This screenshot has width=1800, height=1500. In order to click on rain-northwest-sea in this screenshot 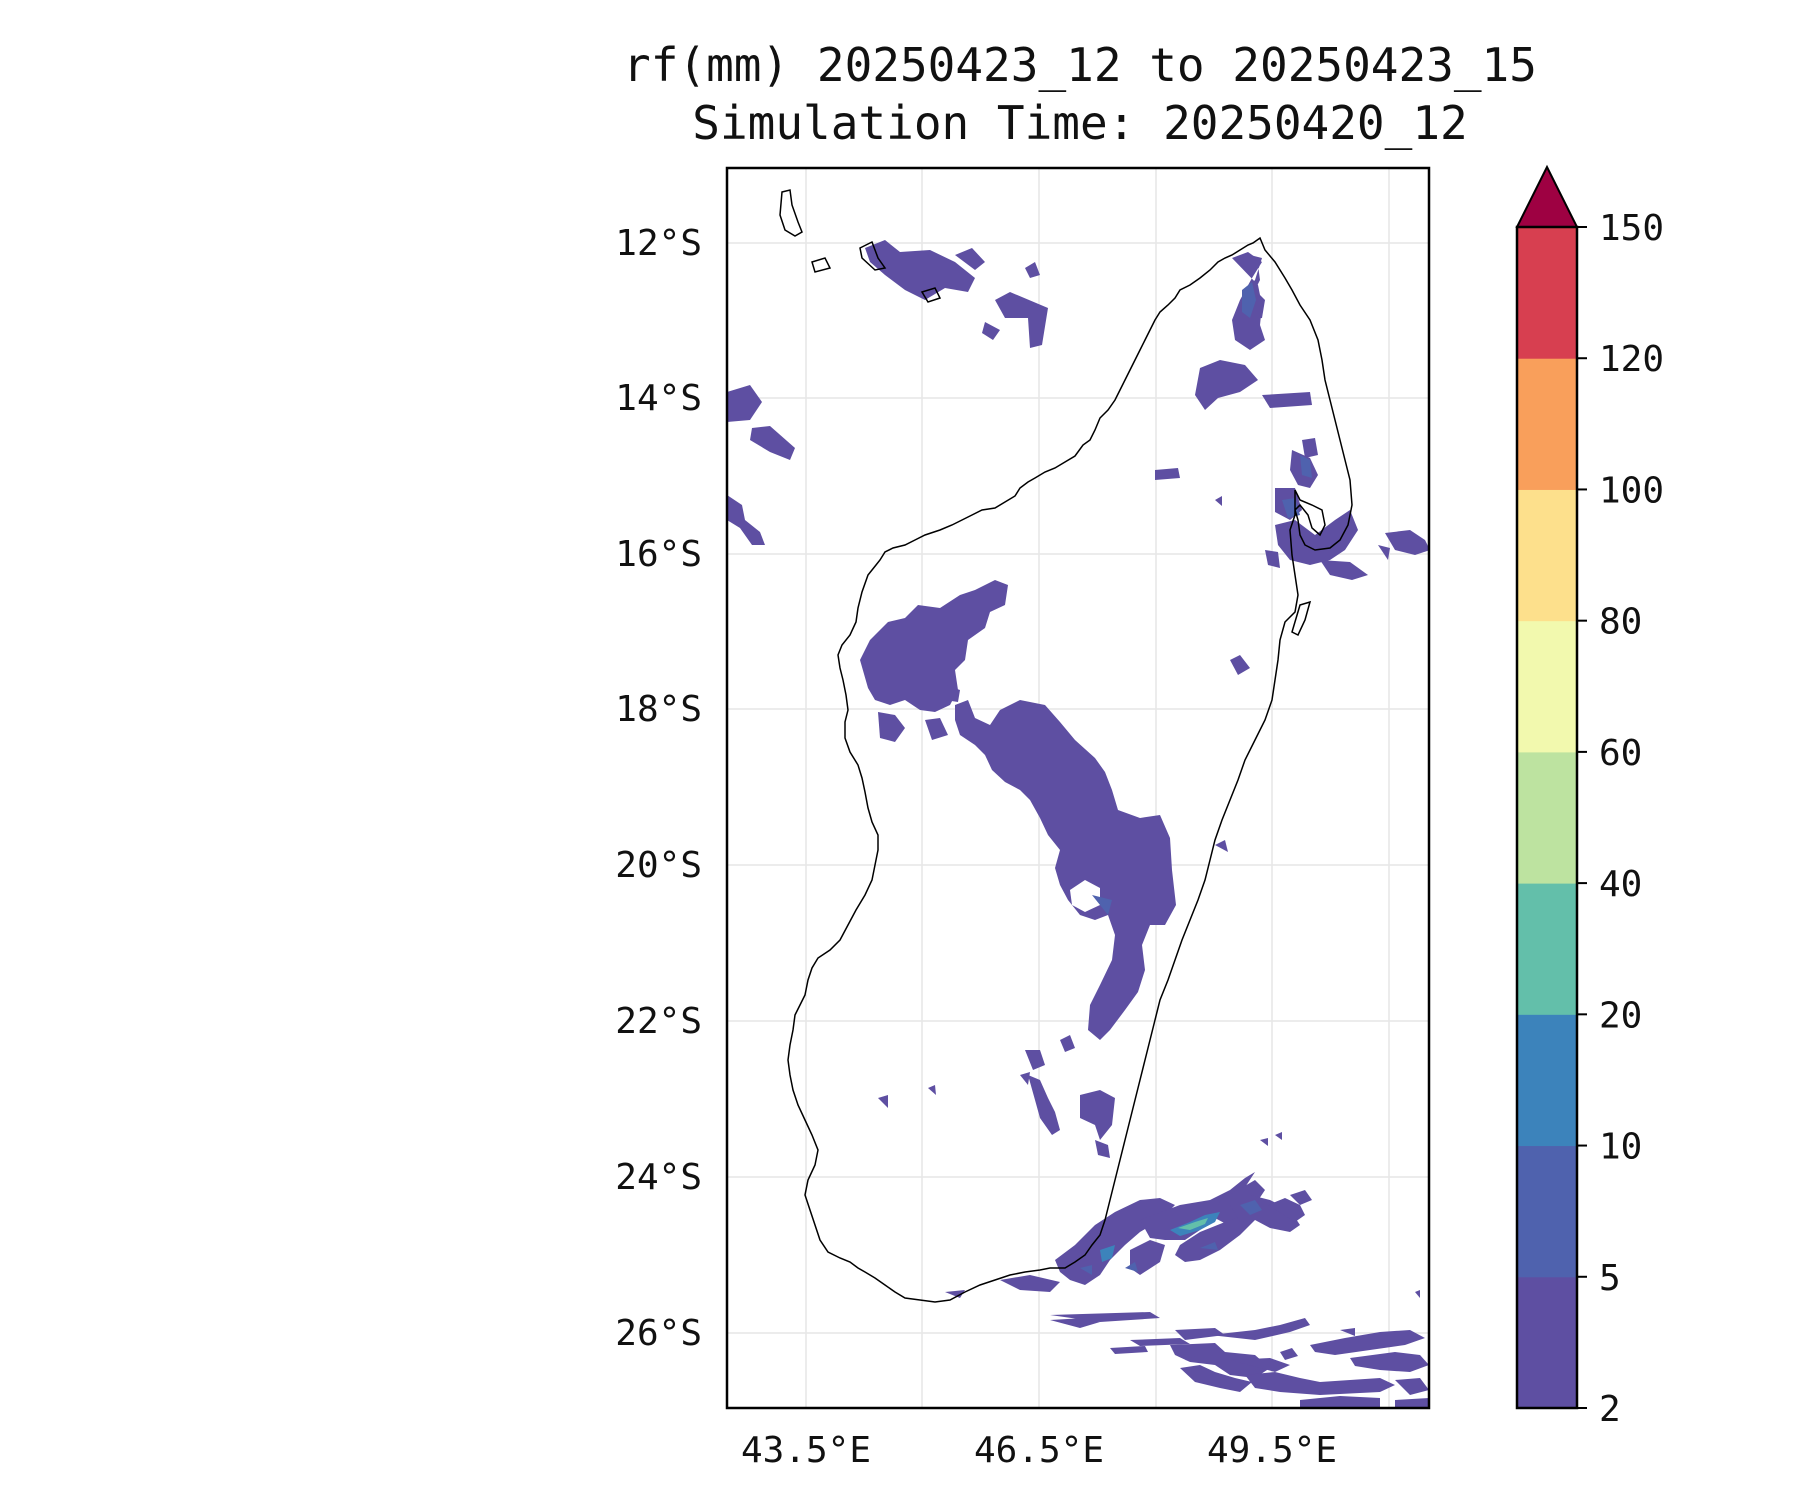, I will do `click(887, 392)`.